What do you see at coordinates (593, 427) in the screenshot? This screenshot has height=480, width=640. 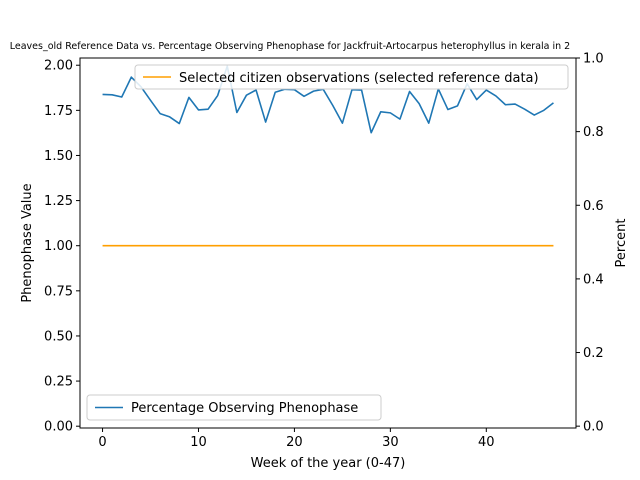 I see `y-right-tick-label: 0.0` at bounding box center [593, 427].